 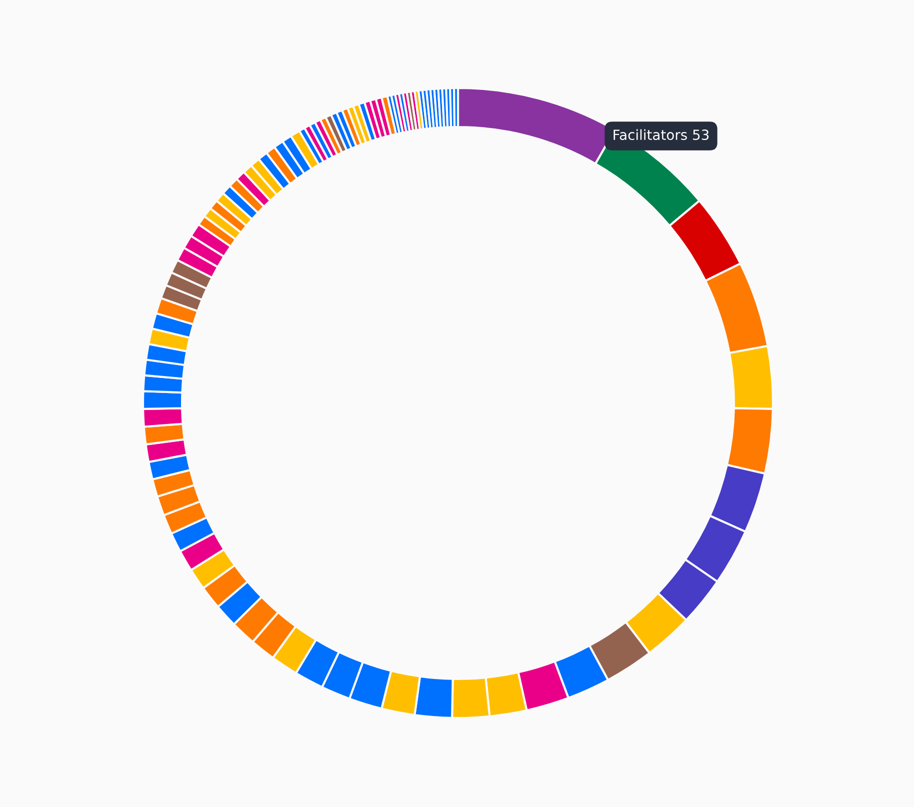 What do you see at coordinates (661, 134) in the screenshot?
I see `text: Facilitators 53` at bounding box center [661, 134].